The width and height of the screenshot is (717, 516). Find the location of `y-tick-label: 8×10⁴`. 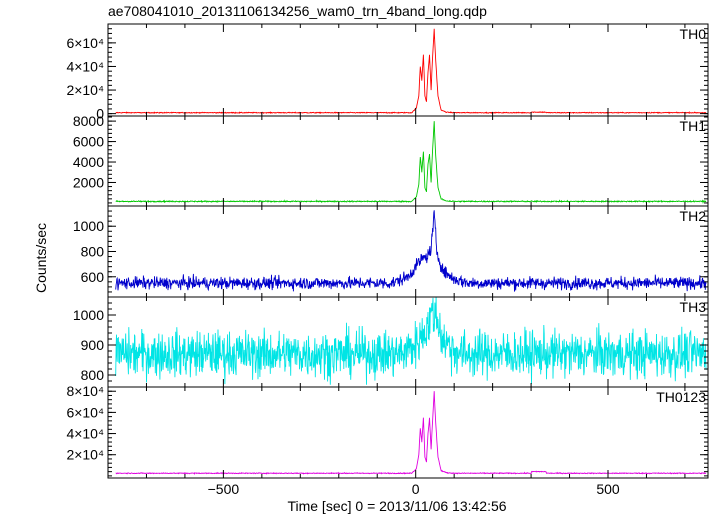

y-tick-label: 8×10⁴ is located at coordinates (85, 391).